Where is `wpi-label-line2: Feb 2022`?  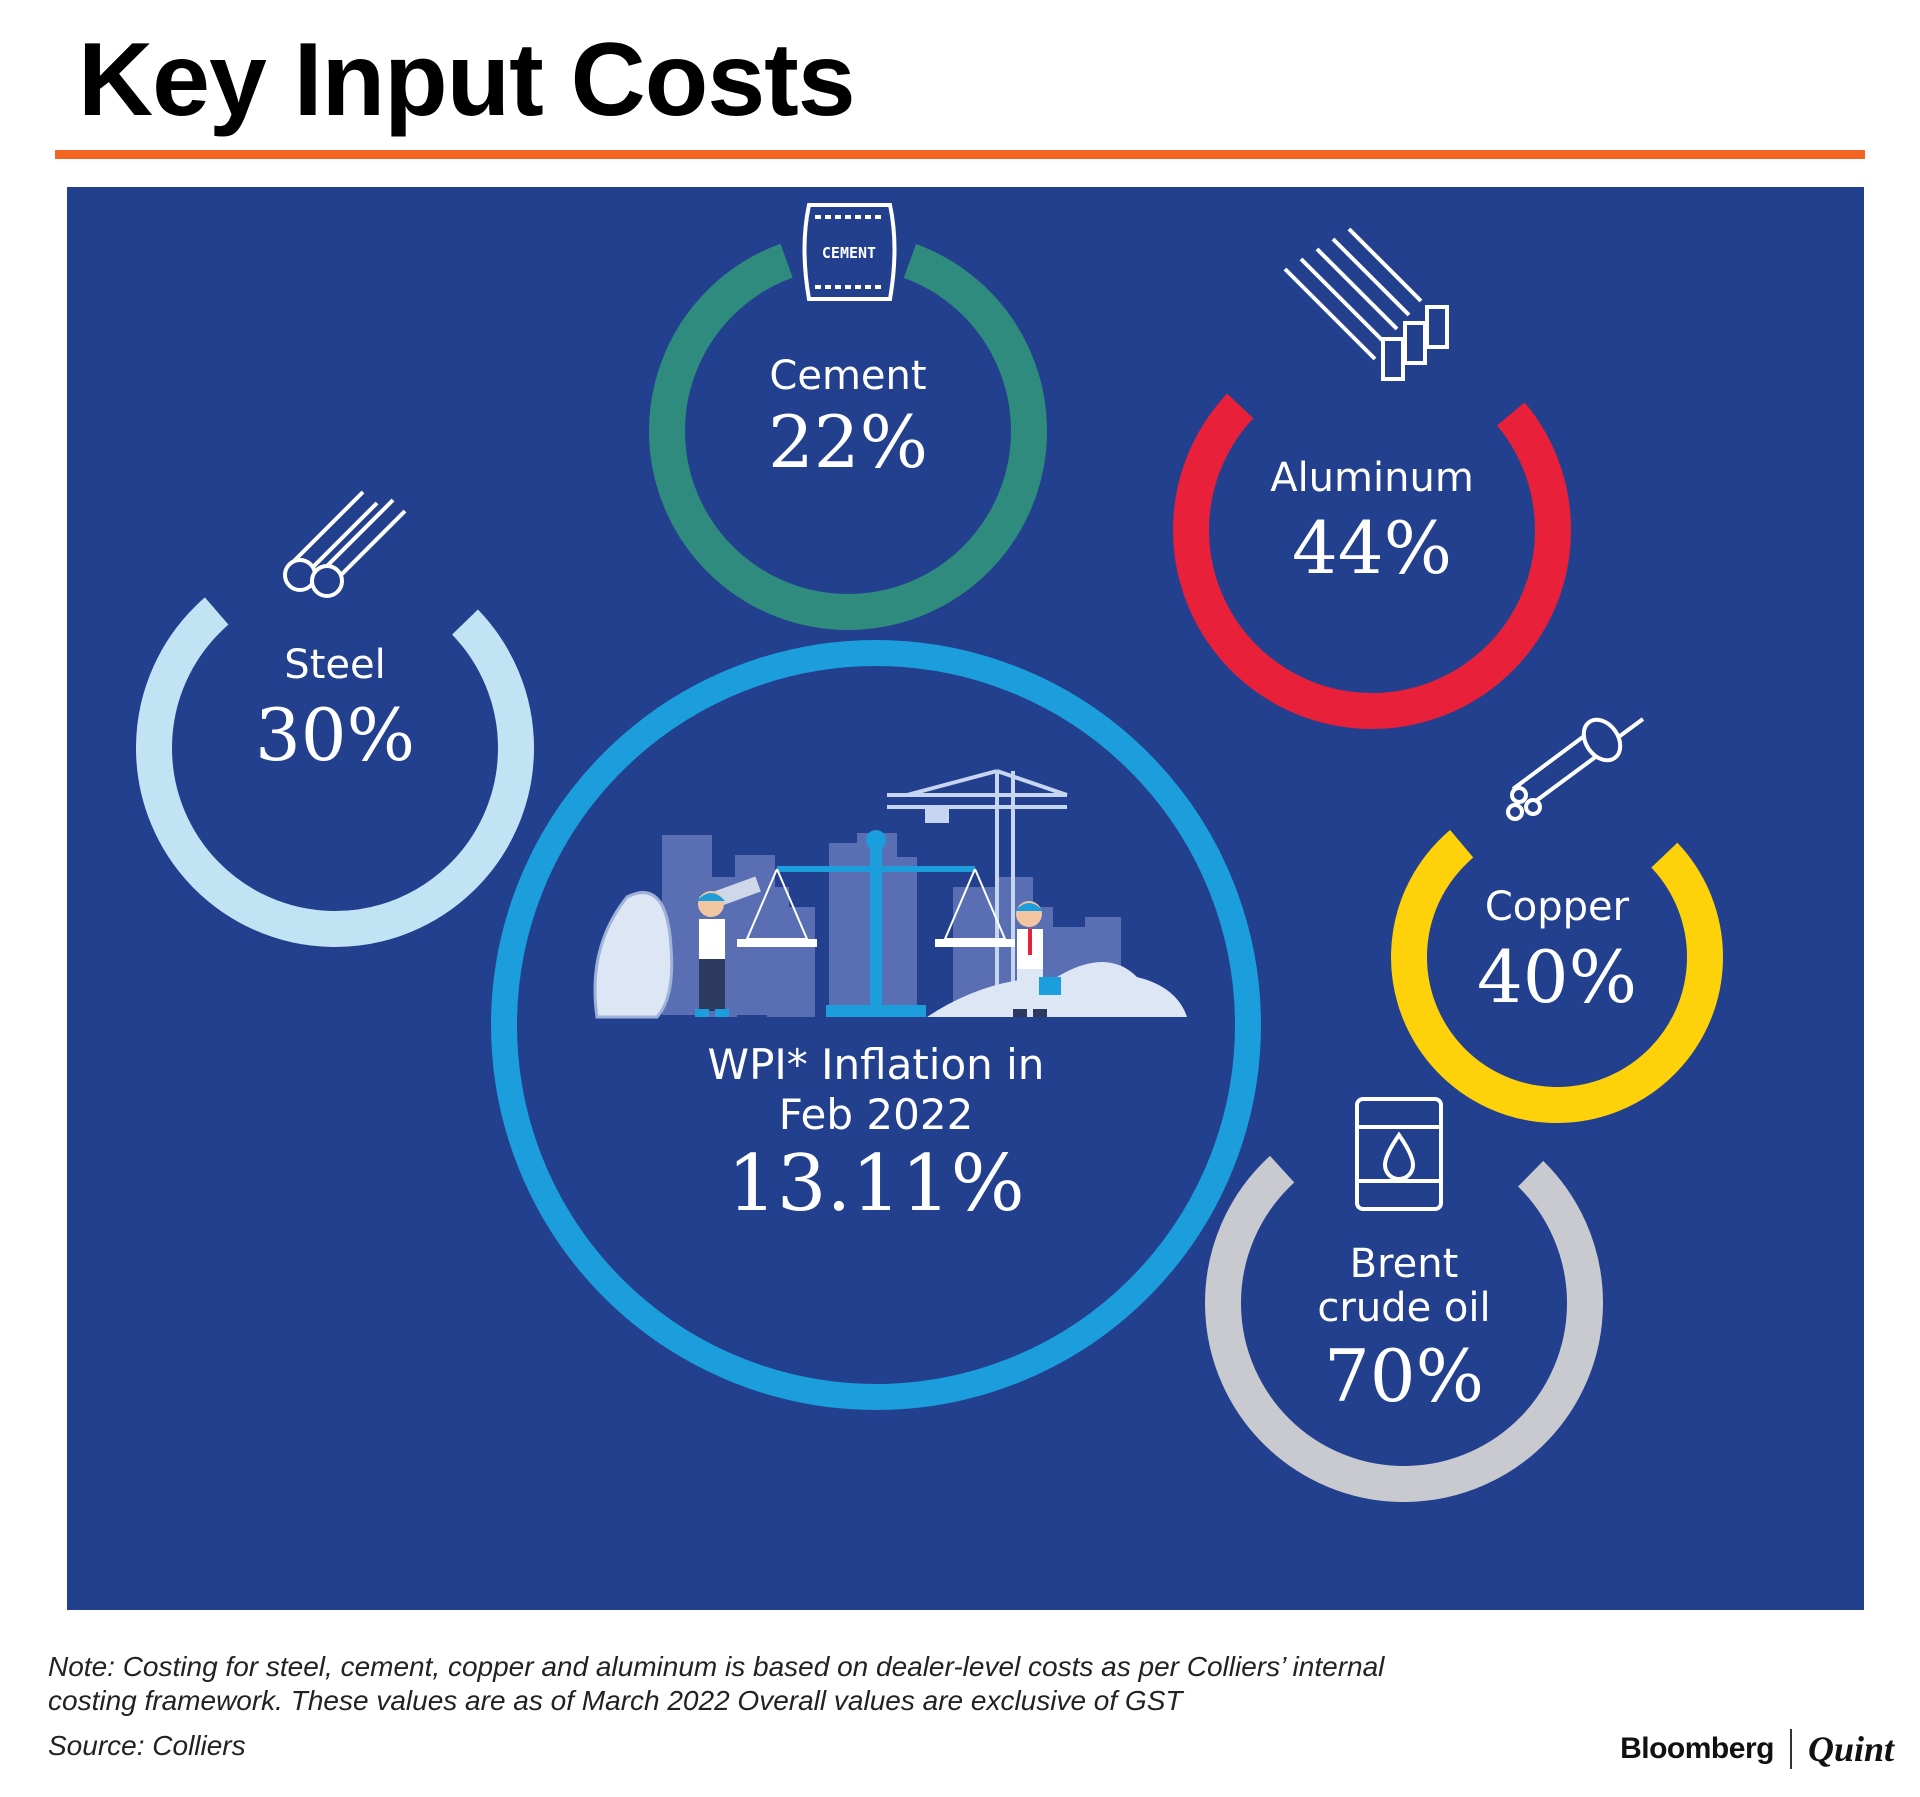
wpi-label-line2: Feb 2022 is located at coordinates (876, 1114).